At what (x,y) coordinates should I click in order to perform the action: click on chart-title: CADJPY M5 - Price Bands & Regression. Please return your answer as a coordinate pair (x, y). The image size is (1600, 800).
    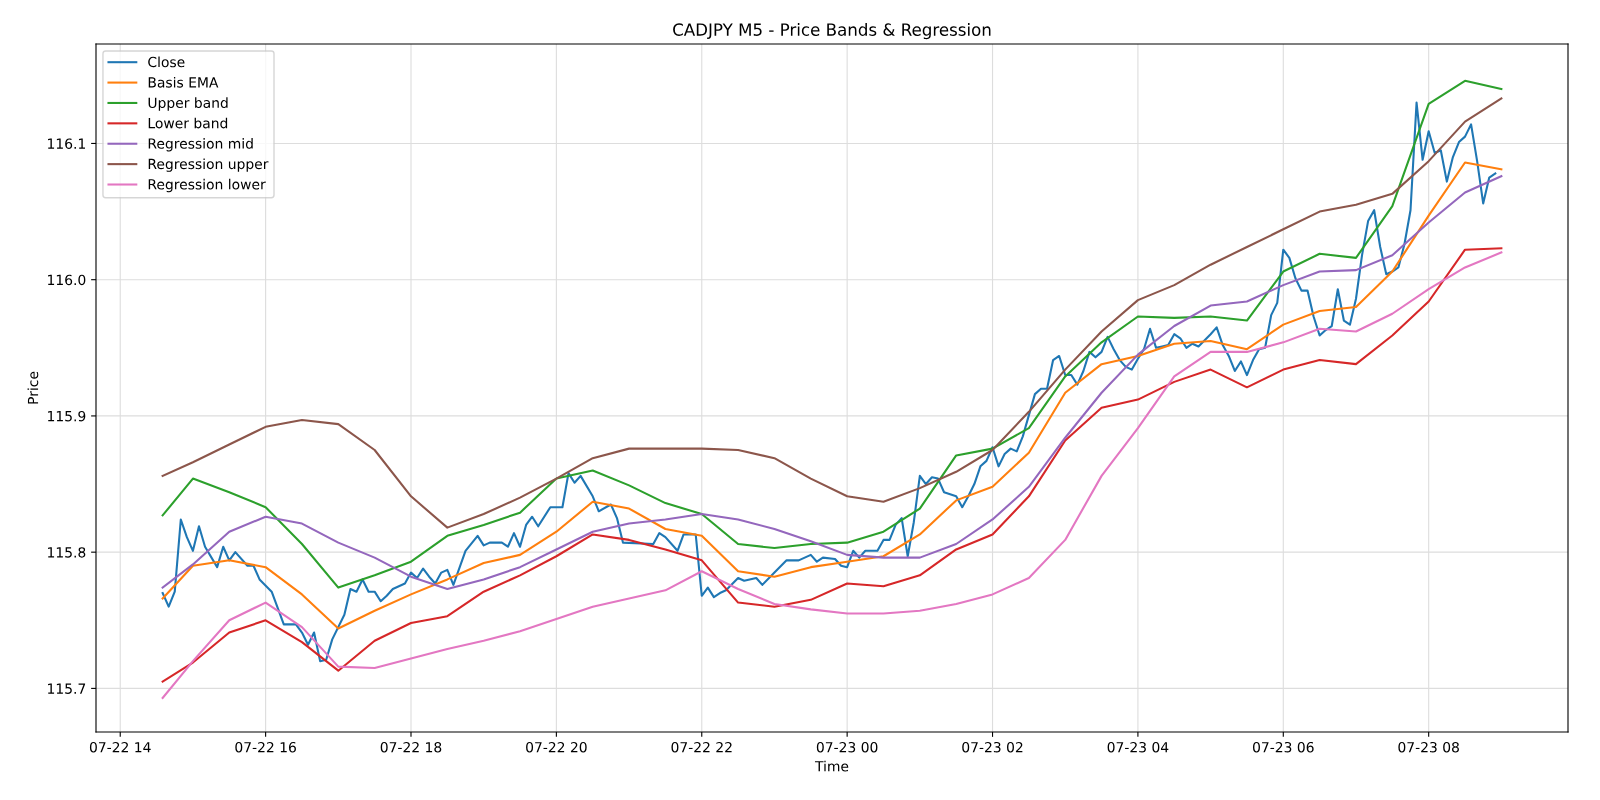
    Looking at the image, I should click on (832, 31).